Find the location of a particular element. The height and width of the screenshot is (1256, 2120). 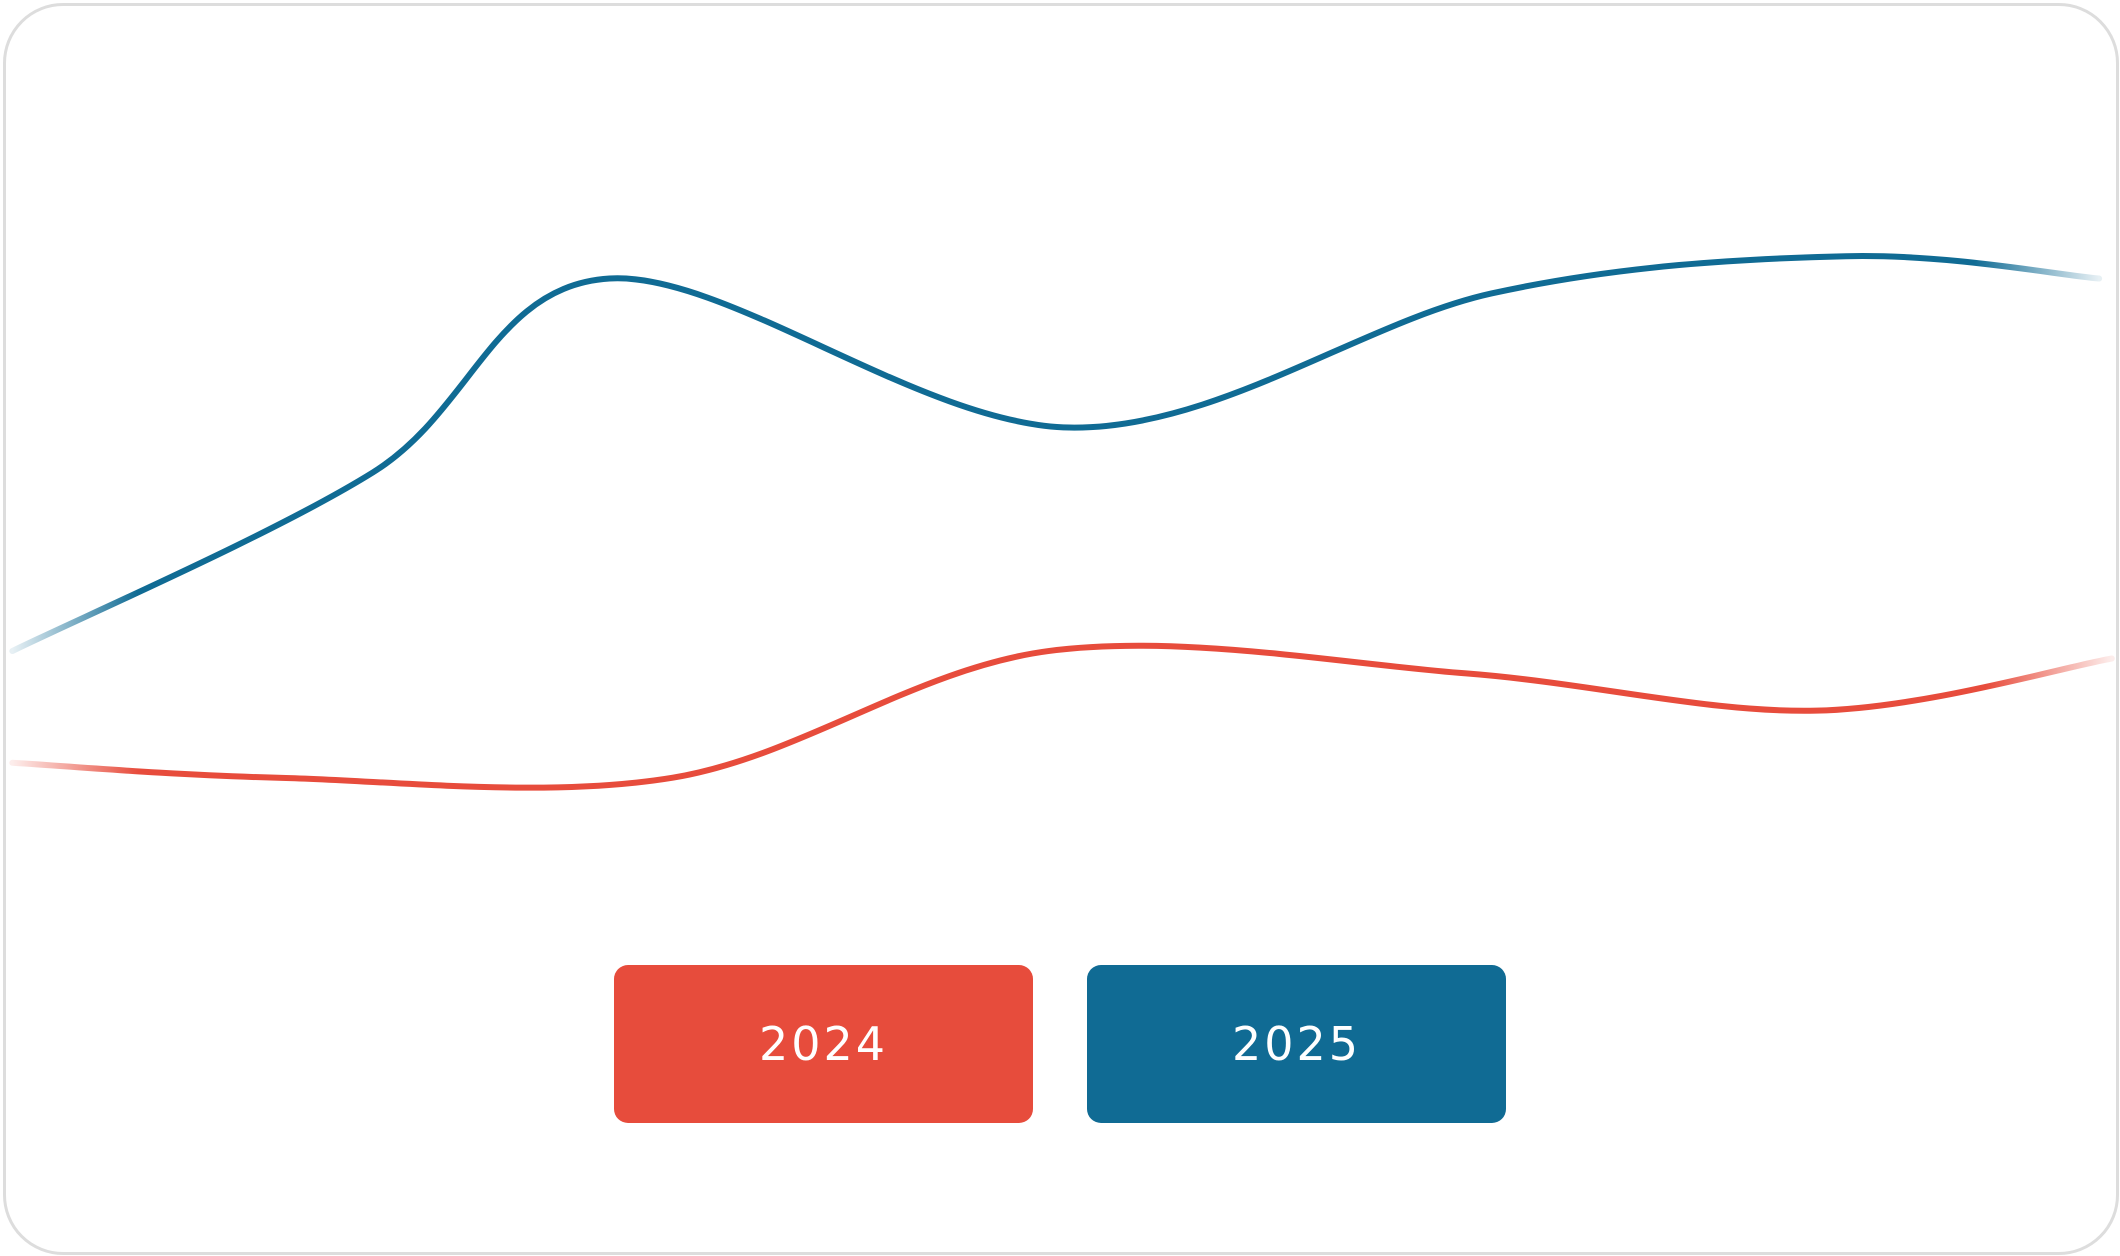

series-line is located at coordinates (1062, 716).